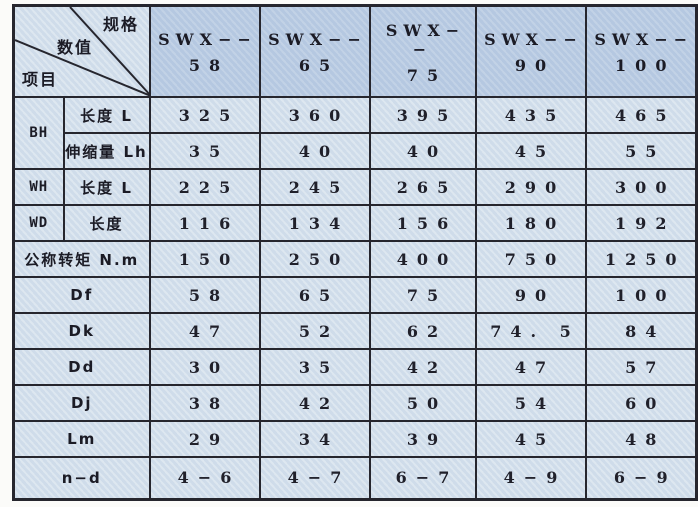  I want to click on value-cell: 192, so click(641, 223).